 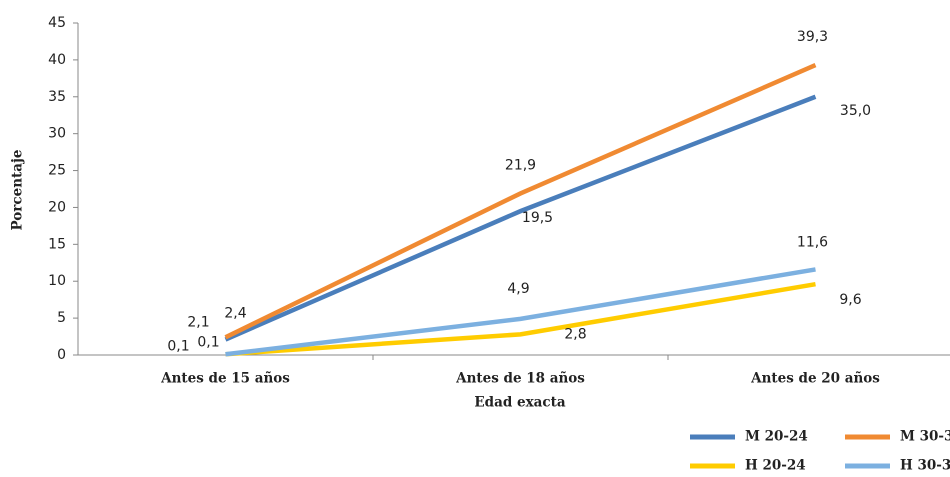 I want to click on data-label: 21,9, so click(x=520, y=165).